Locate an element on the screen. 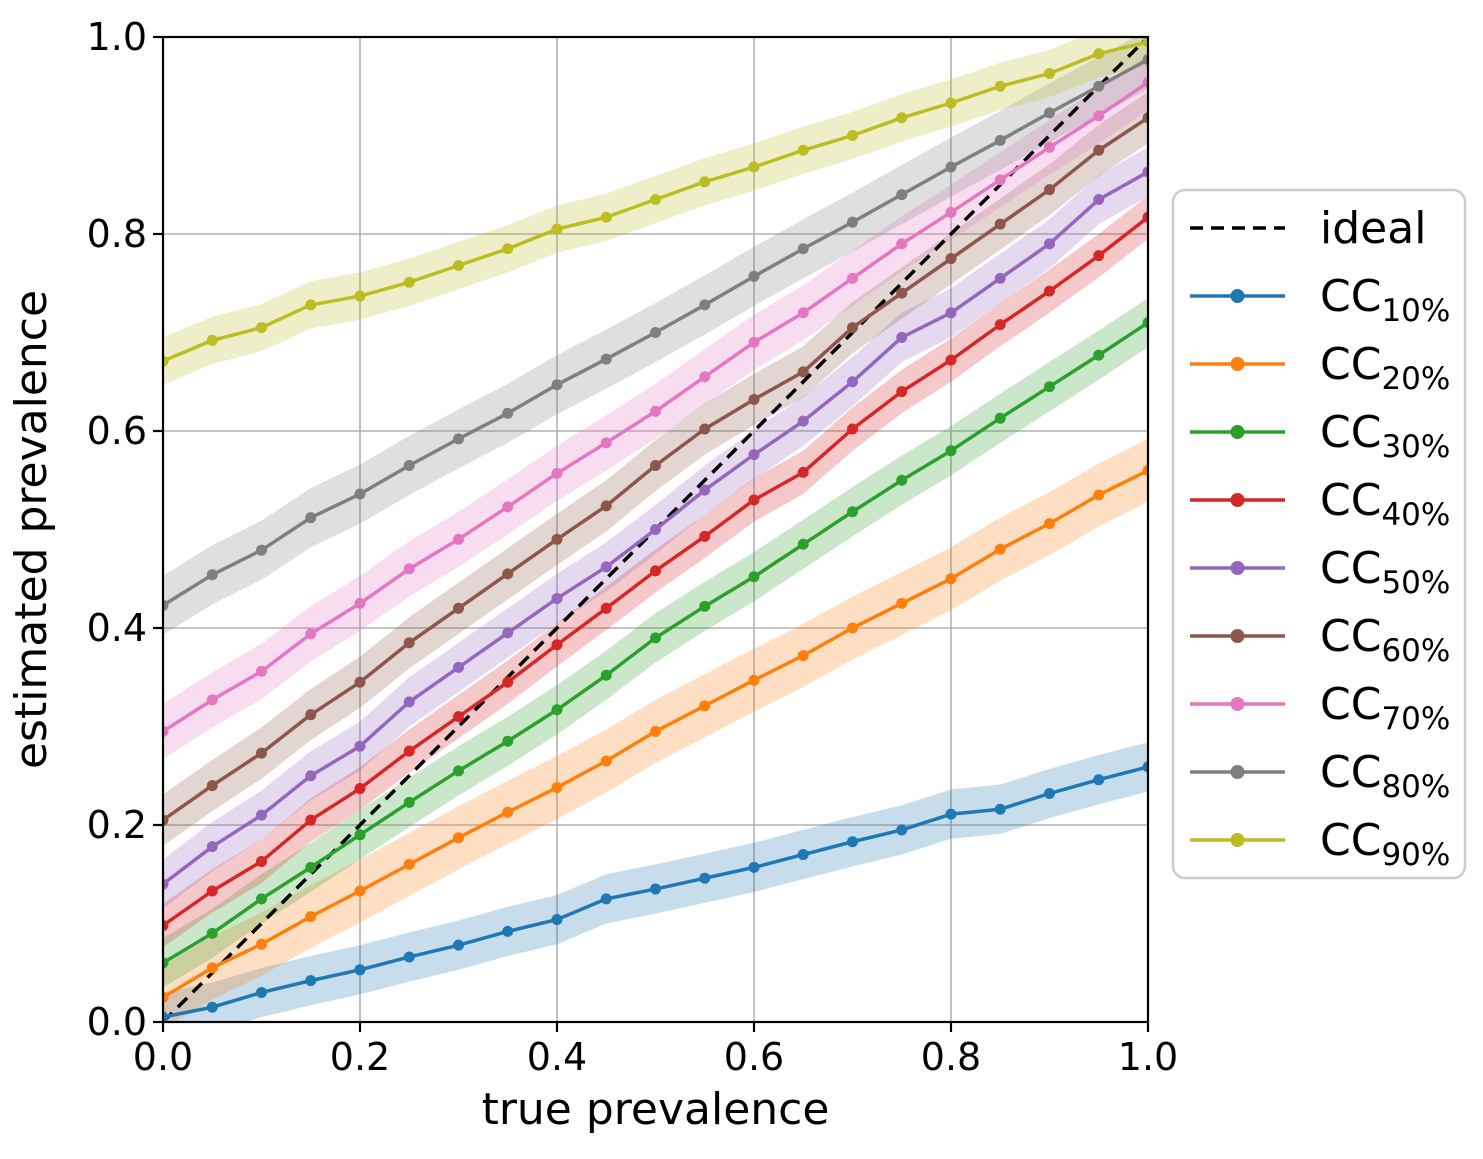  legend-box is located at coordinates (1319, 534).